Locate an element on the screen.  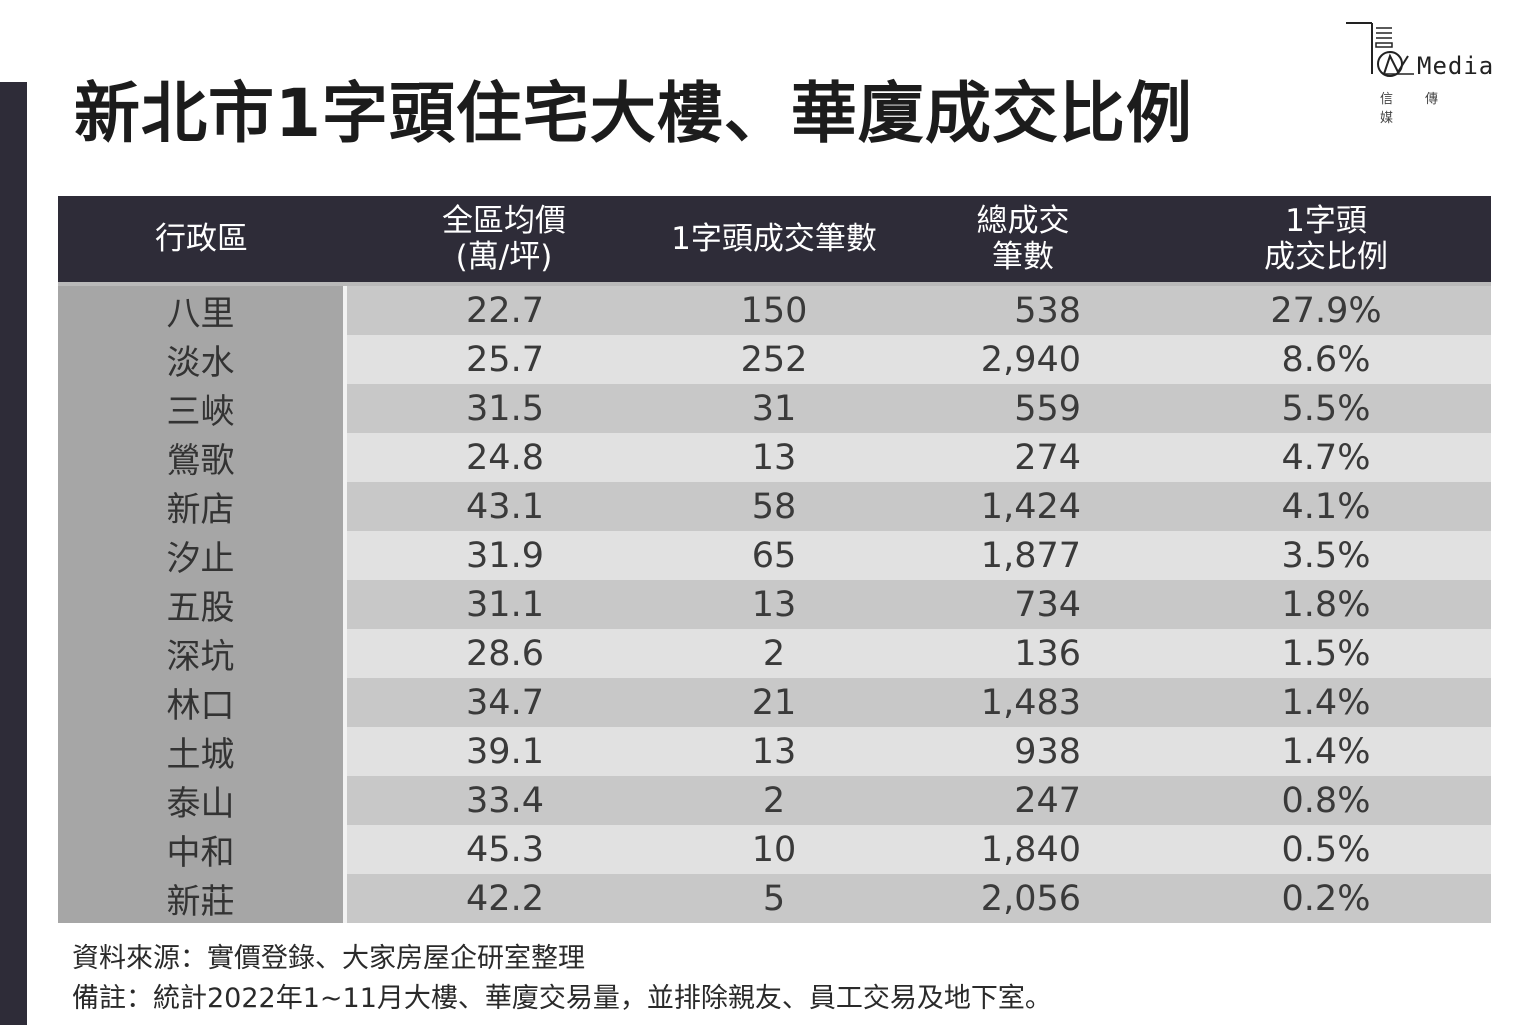
cell-avg-price: 31.1 is located at coordinates (504, 604).